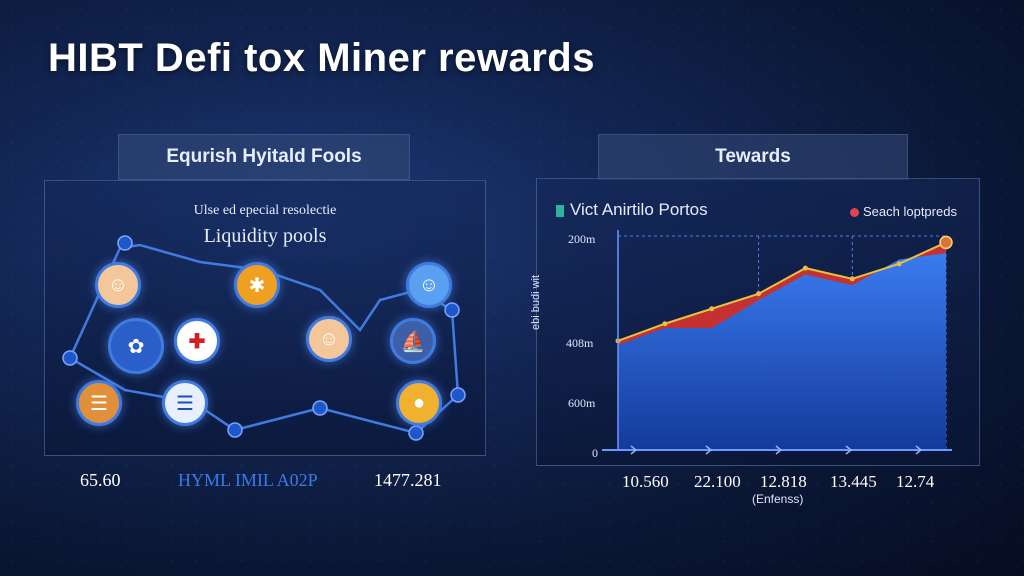 The image size is (1024, 576). I want to click on y-tick-label: 0, so click(595, 453).